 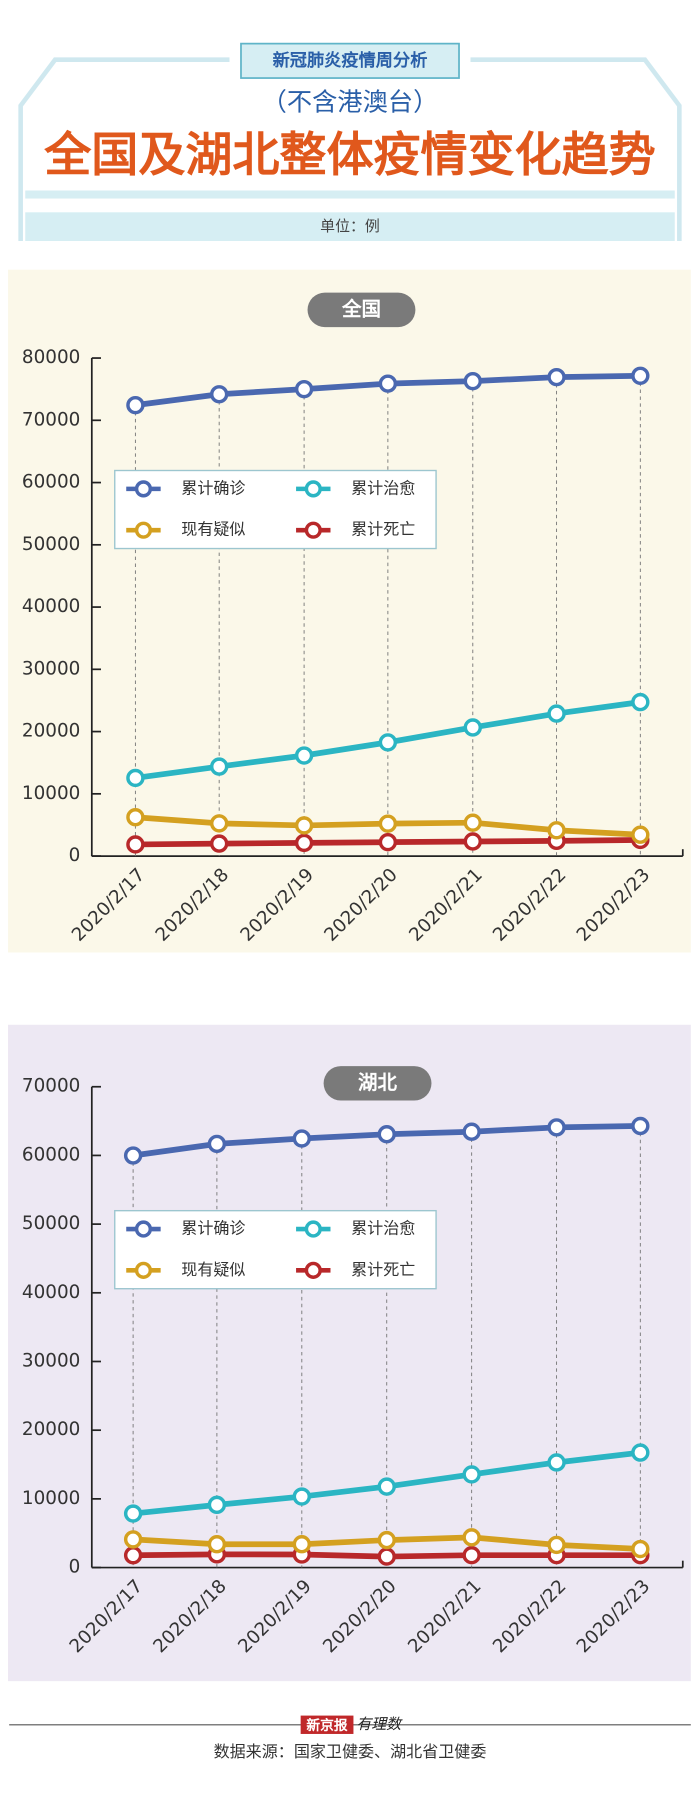 I want to click on tag-pill, so click(x=350, y=60).